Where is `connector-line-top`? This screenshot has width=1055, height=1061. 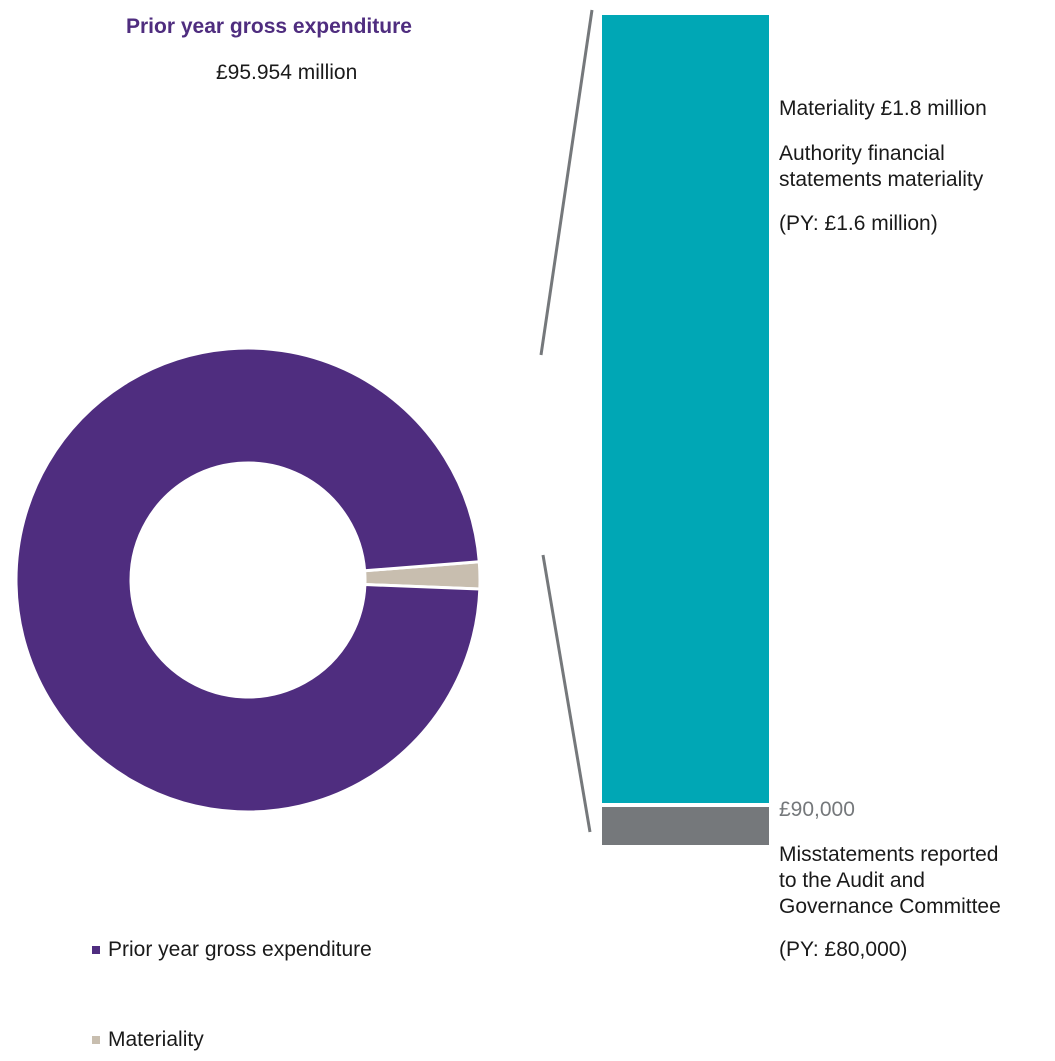
connector-line-top is located at coordinates (566, 182).